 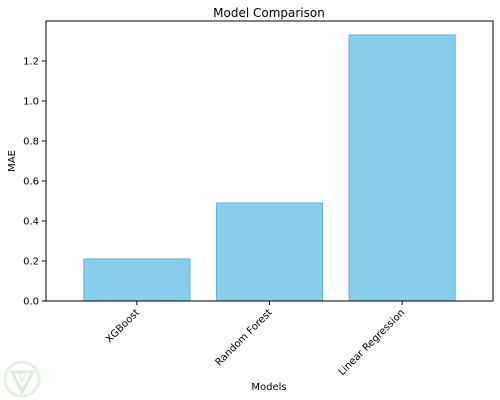 What do you see at coordinates (137, 280) in the screenshot?
I see `bar-xgboost` at bounding box center [137, 280].